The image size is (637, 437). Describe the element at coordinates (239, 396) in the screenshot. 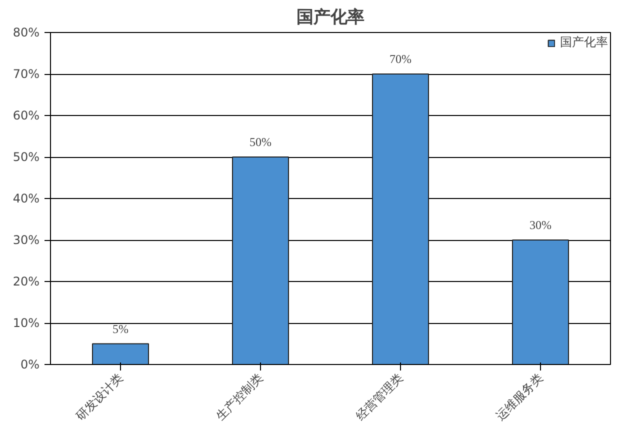

I see `x-tick-label: 生产控制类` at that location.